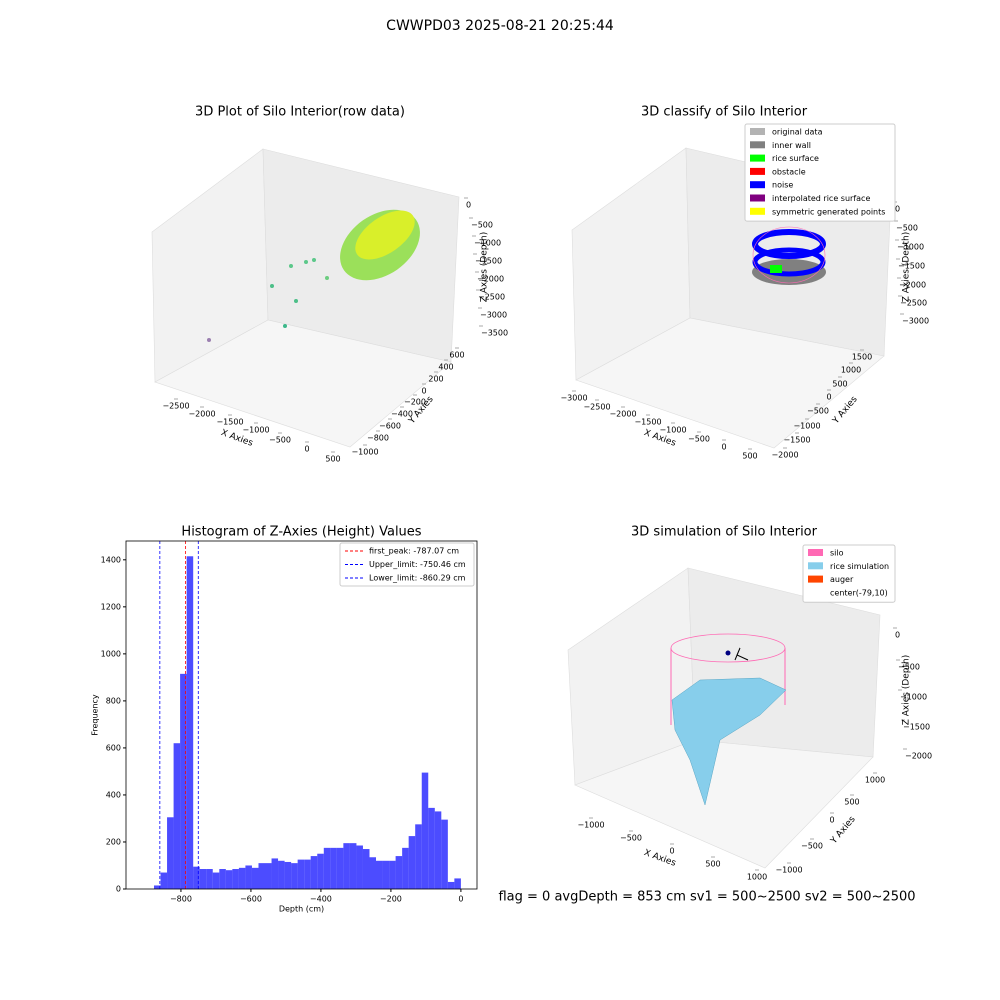 Image resolution: width=1000 pixels, height=1000 pixels. Describe the element at coordinates (789, 171) in the screenshot. I see `legend-label: obstacle` at that location.